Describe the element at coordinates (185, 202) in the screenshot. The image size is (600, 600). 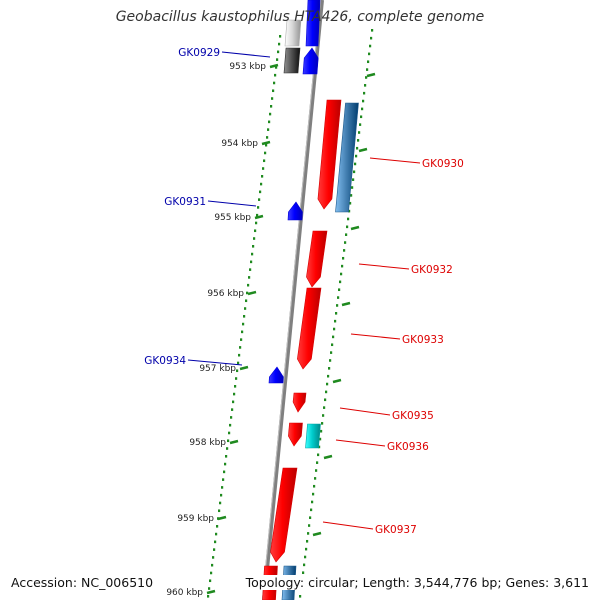
I see `gene-label-gk0931: GK0931` at that location.